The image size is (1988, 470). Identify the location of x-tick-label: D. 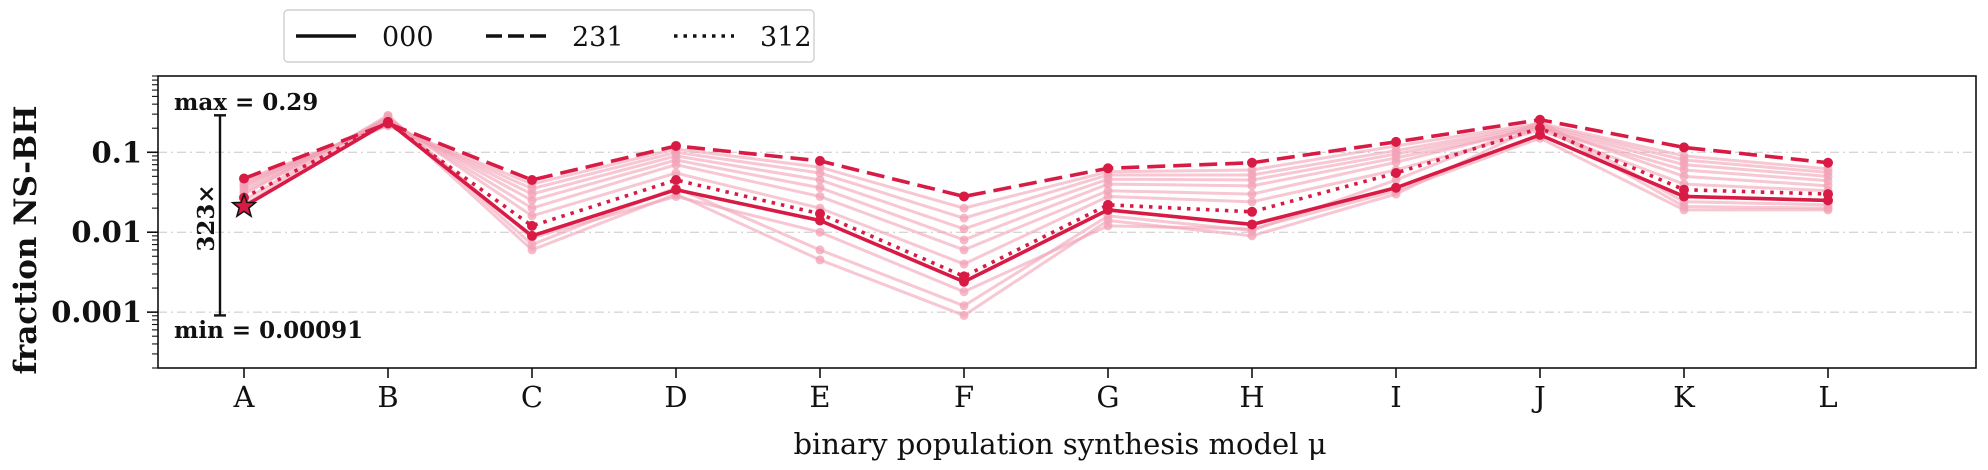
(675, 397).